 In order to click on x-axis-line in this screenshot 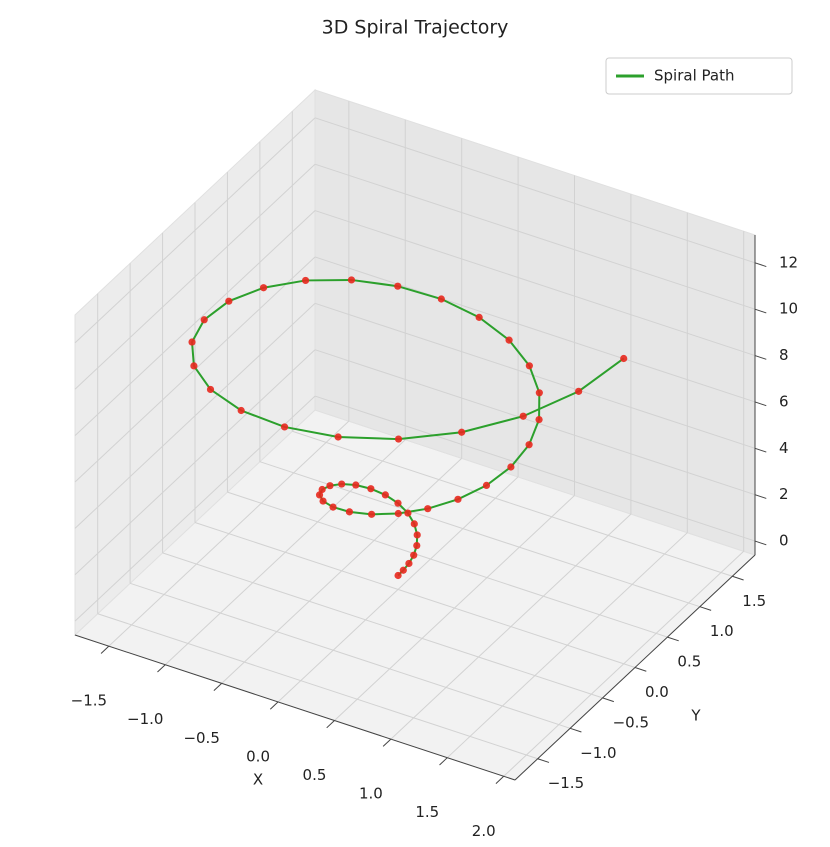, I will do `click(295, 707)`.